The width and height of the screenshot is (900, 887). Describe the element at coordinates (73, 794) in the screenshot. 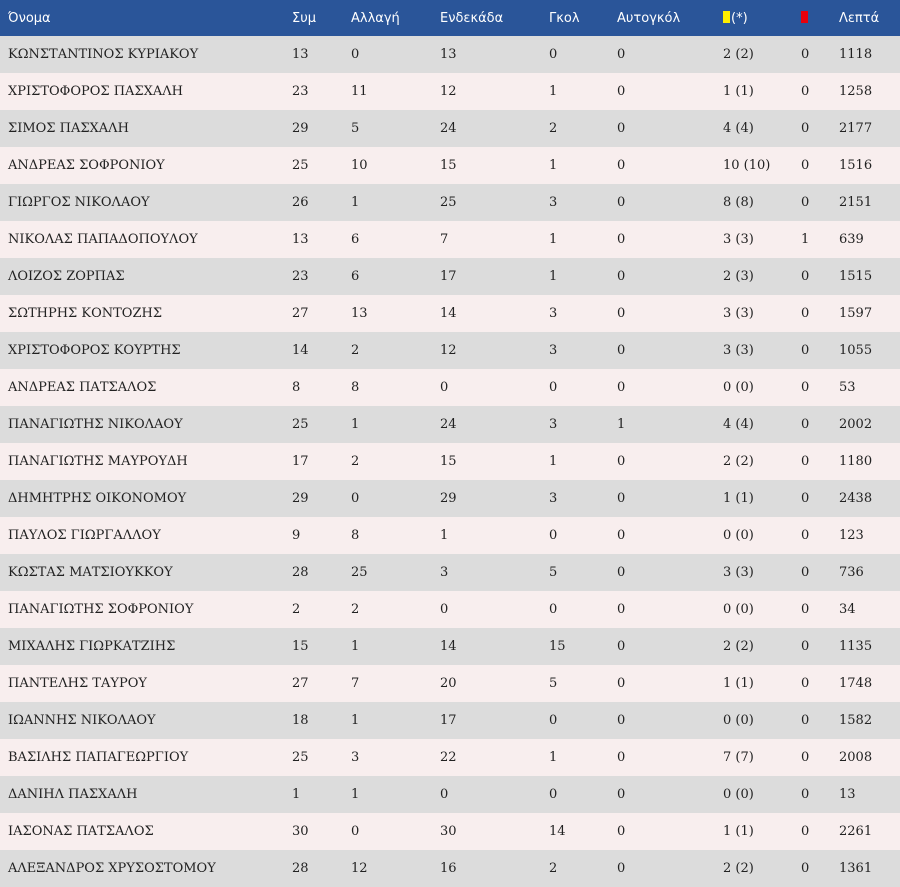

I see `player-name-cell: ΔΑΝΙΗΛ ΠΑΣΧΑΛΗ` at that location.